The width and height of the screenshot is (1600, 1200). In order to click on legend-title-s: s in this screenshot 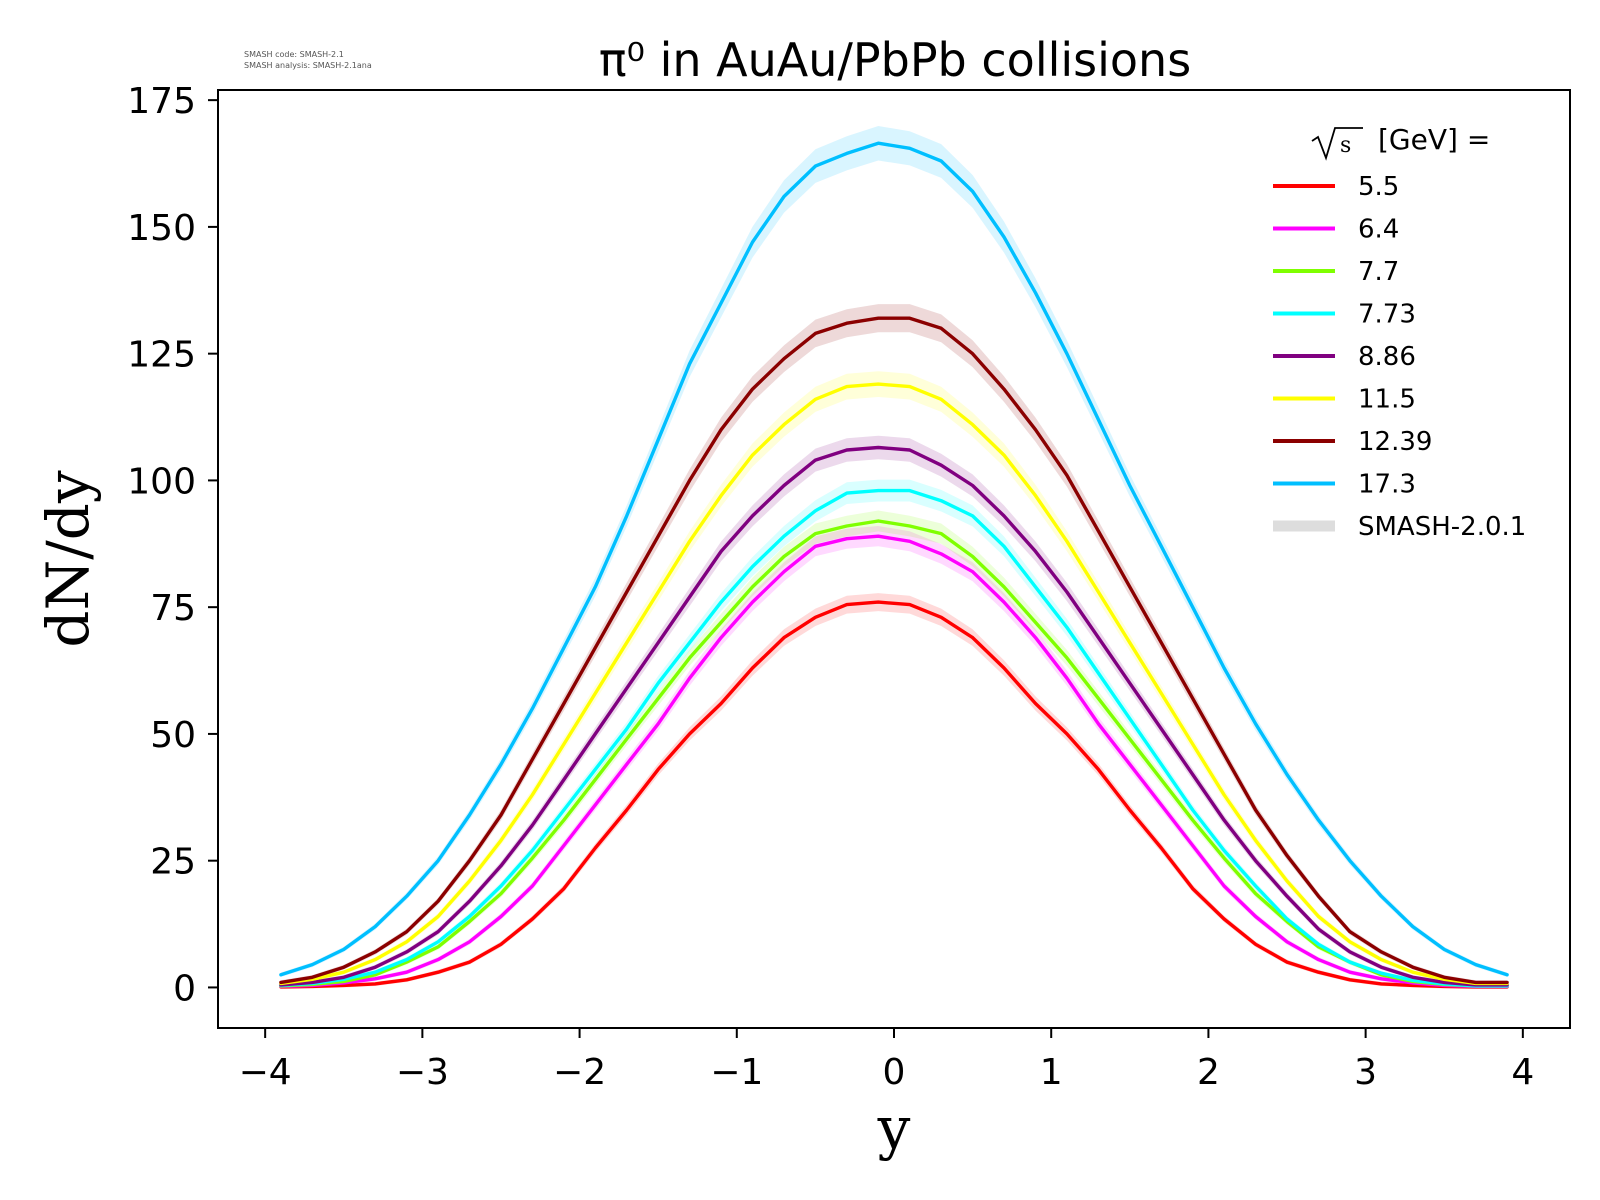, I will do `click(1345, 145)`.